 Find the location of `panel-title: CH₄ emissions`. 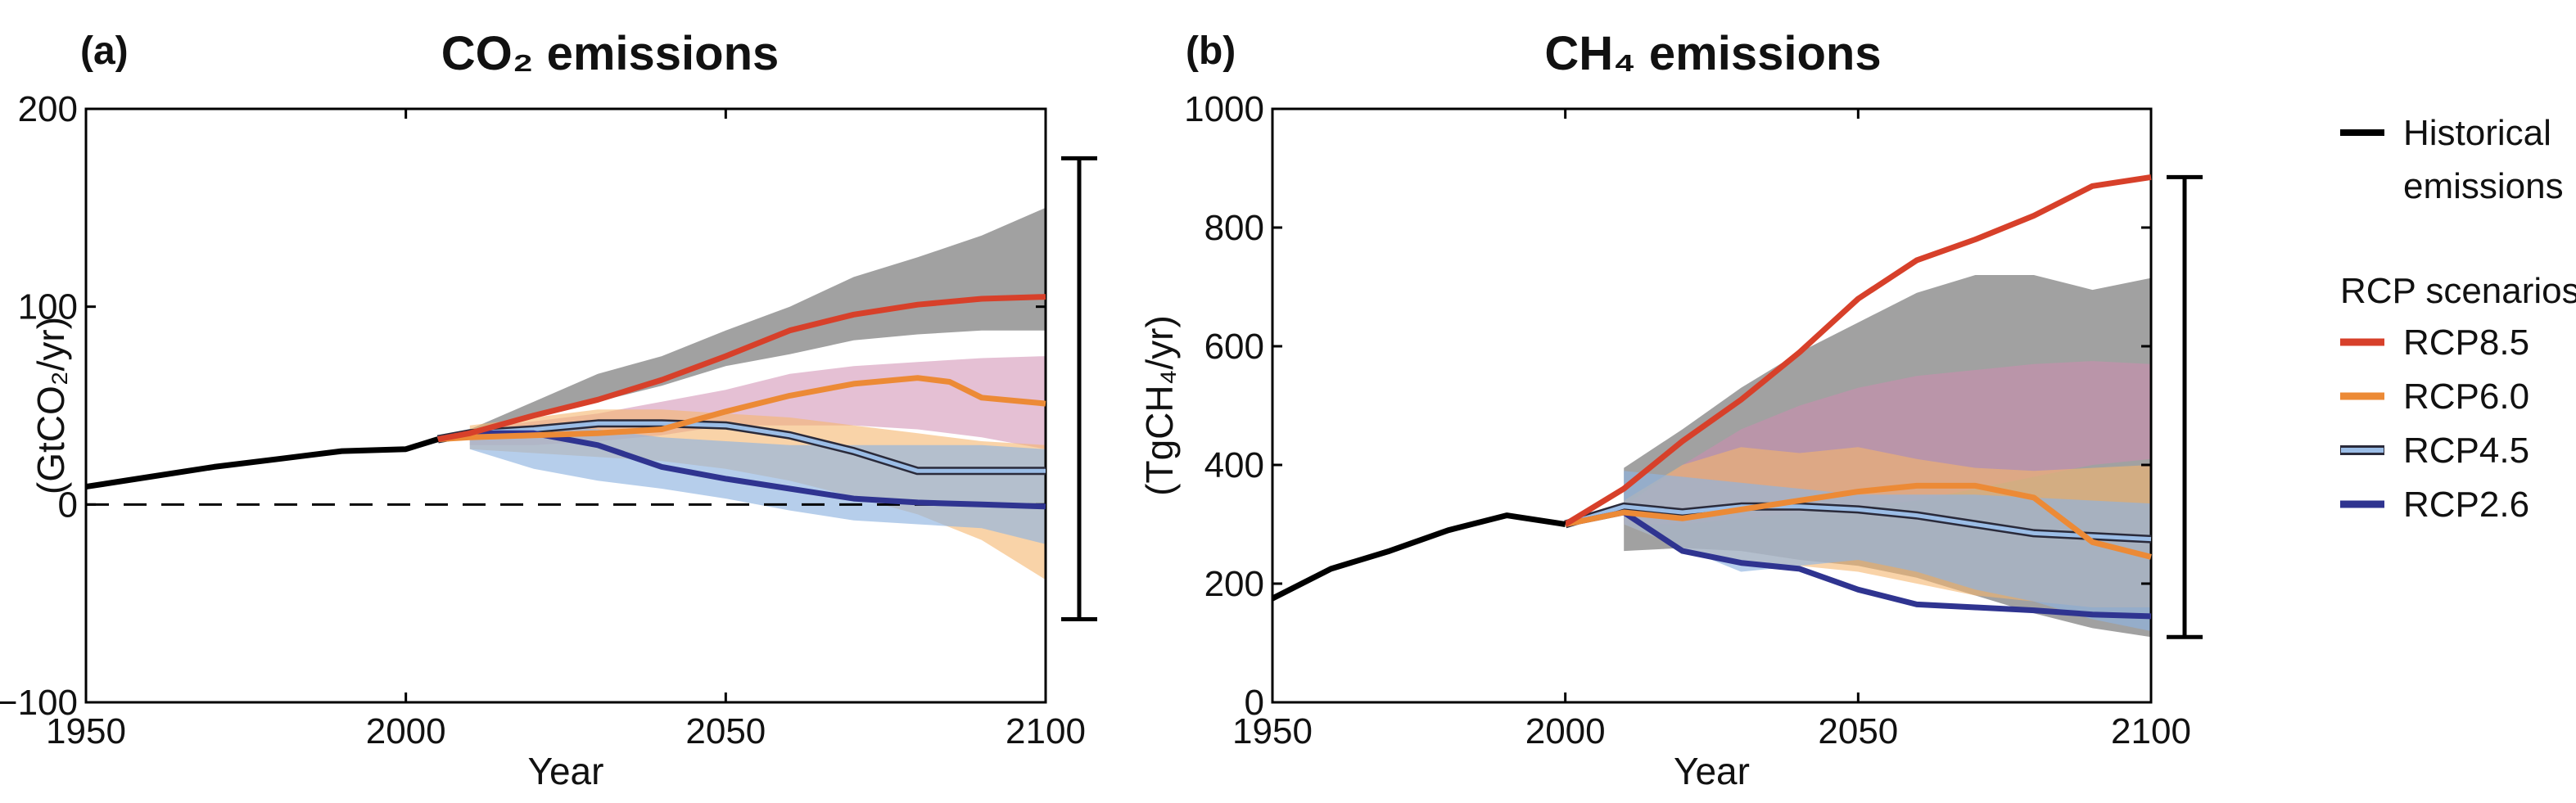

panel-title: CH₄ emissions is located at coordinates (1712, 53).